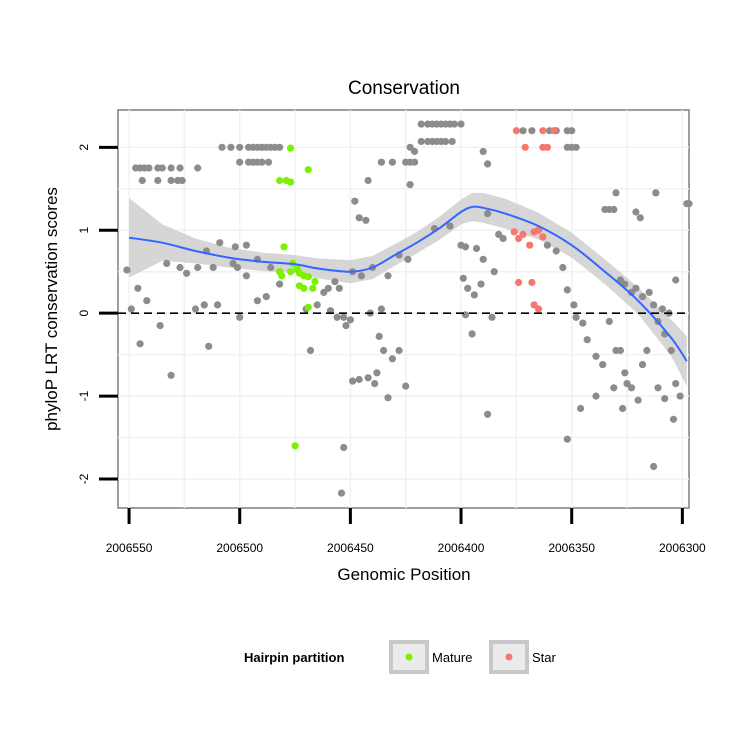 The height and width of the screenshot is (750, 750). Describe the element at coordinates (84, 478) in the screenshot. I see `y-tick-label: -2` at that location.